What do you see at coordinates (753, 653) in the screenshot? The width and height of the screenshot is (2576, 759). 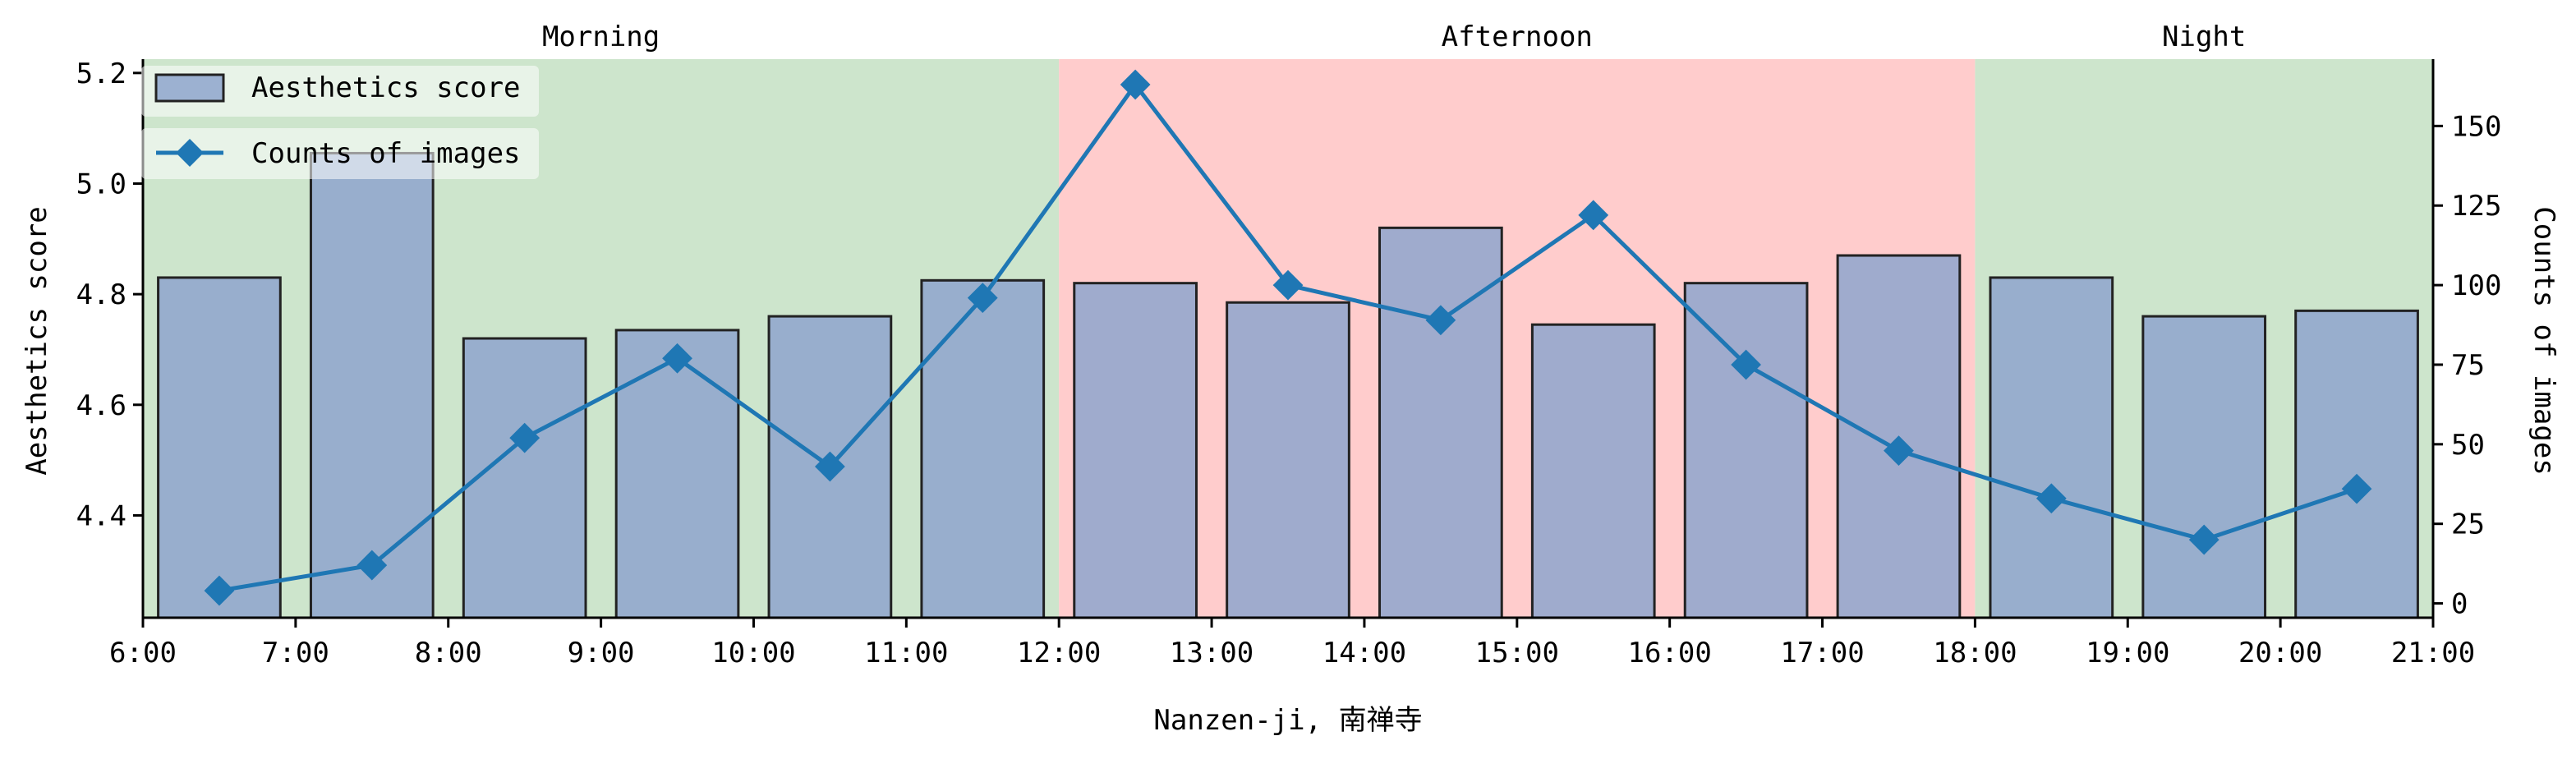 I see `x-tick-label: 10:00` at bounding box center [753, 653].